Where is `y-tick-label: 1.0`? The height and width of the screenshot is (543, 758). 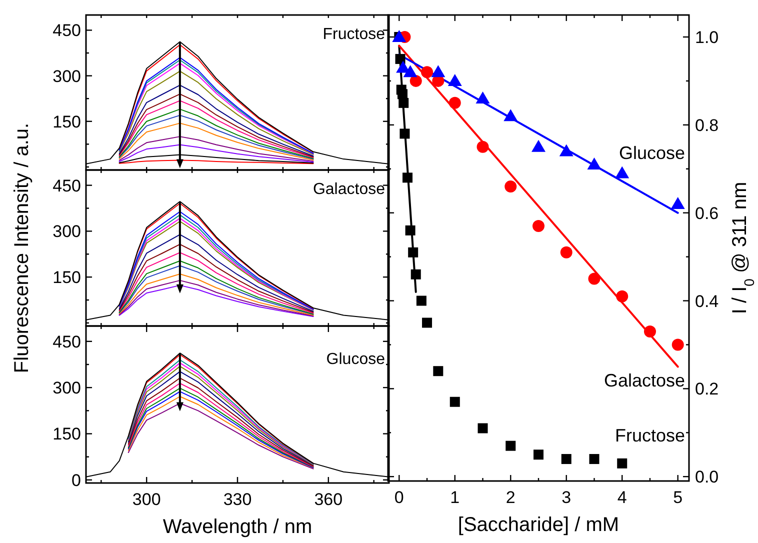 y-tick-label: 1.0 is located at coordinates (707, 37).